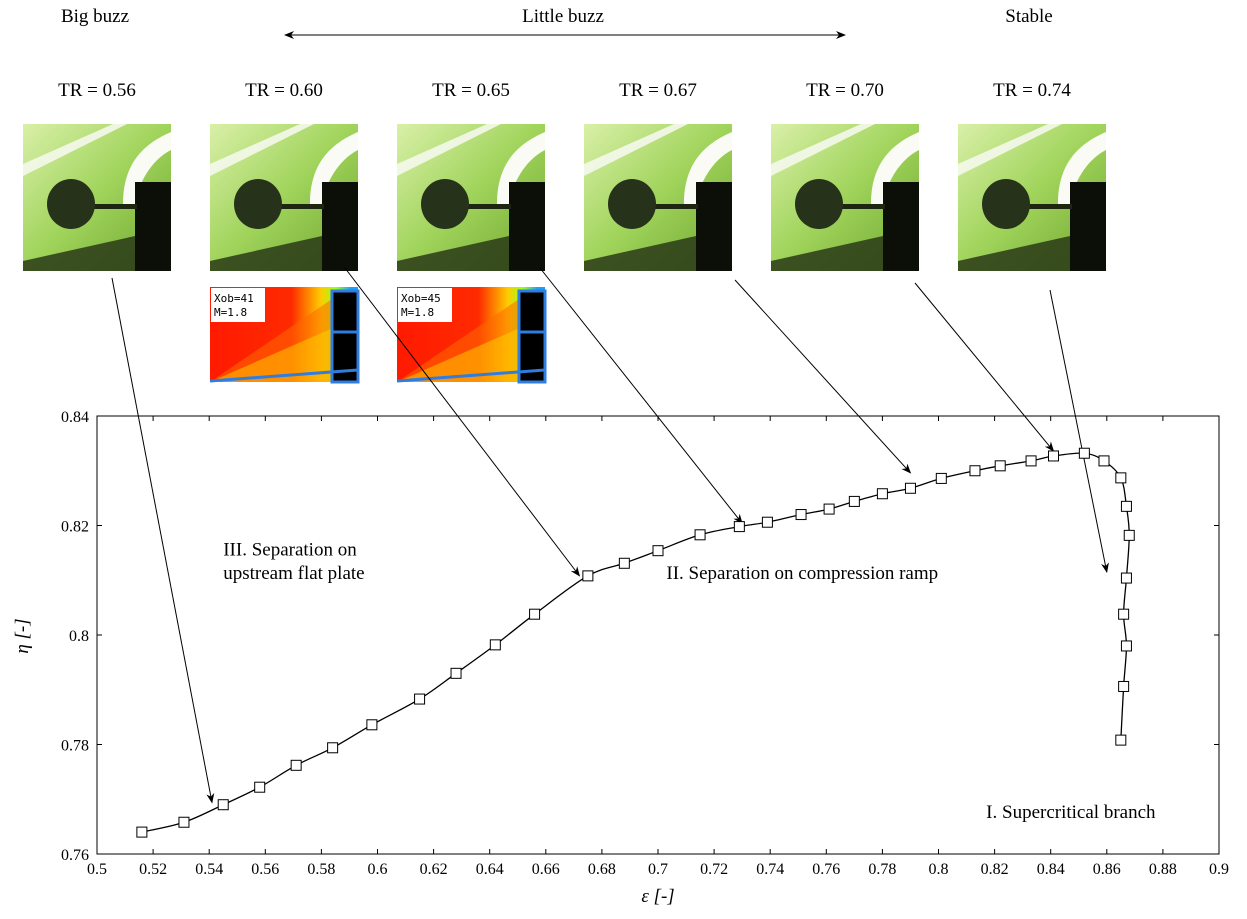  I want to click on x-tick-label: 0.84, so click(1051, 869).